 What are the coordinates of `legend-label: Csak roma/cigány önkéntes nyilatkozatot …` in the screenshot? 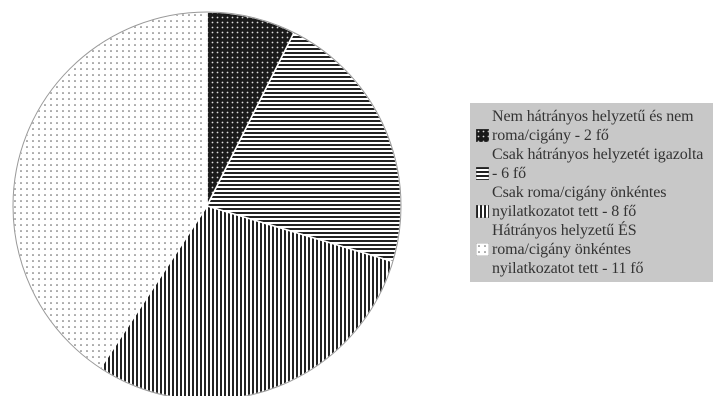 It's located at (579, 202).